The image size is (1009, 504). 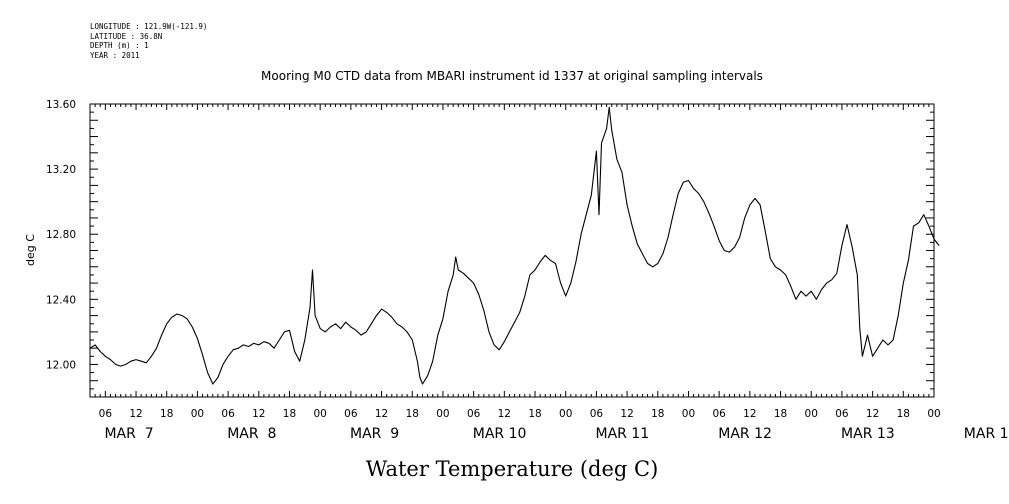 What do you see at coordinates (119, 45) in the screenshot?
I see `depth-label: DEPTH (m) : 1` at bounding box center [119, 45].